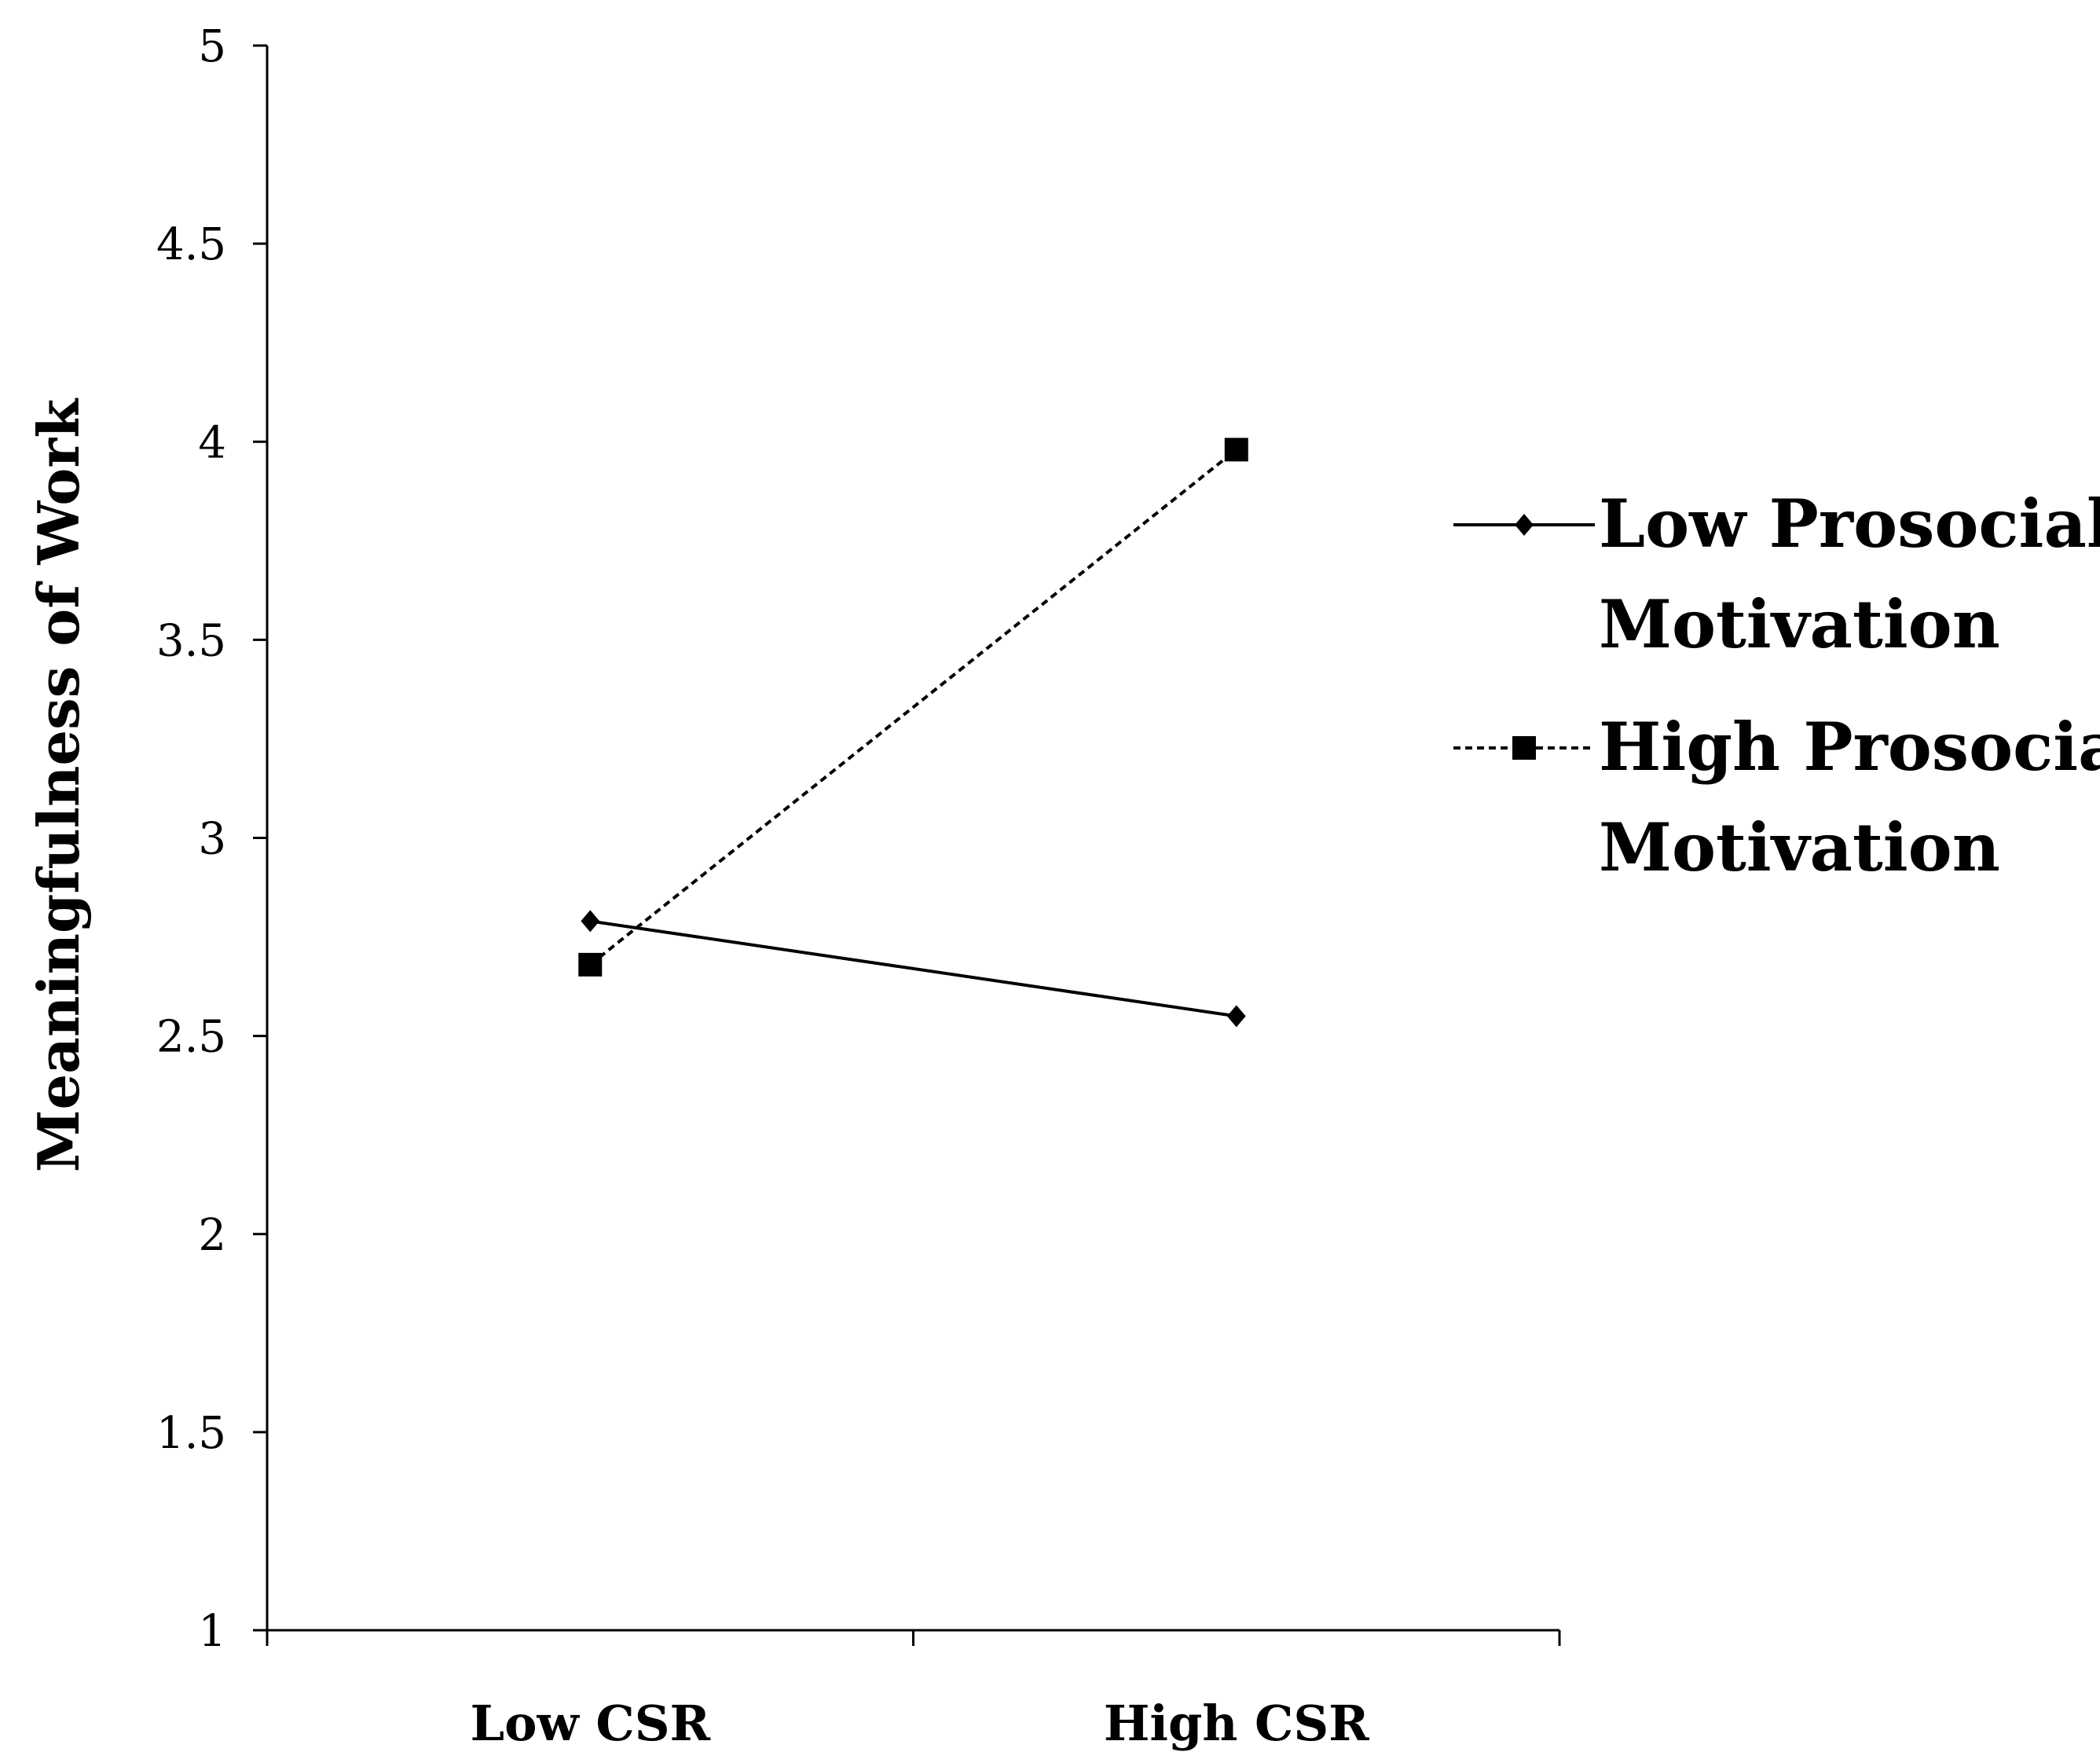 Image resolution: width=2100 pixels, height=1763 pixels. What do you see at coordinates (1236, 1723) in the screenshot?
I see `x-tick-label: High CSR` at bounding box center [1236, 1723].